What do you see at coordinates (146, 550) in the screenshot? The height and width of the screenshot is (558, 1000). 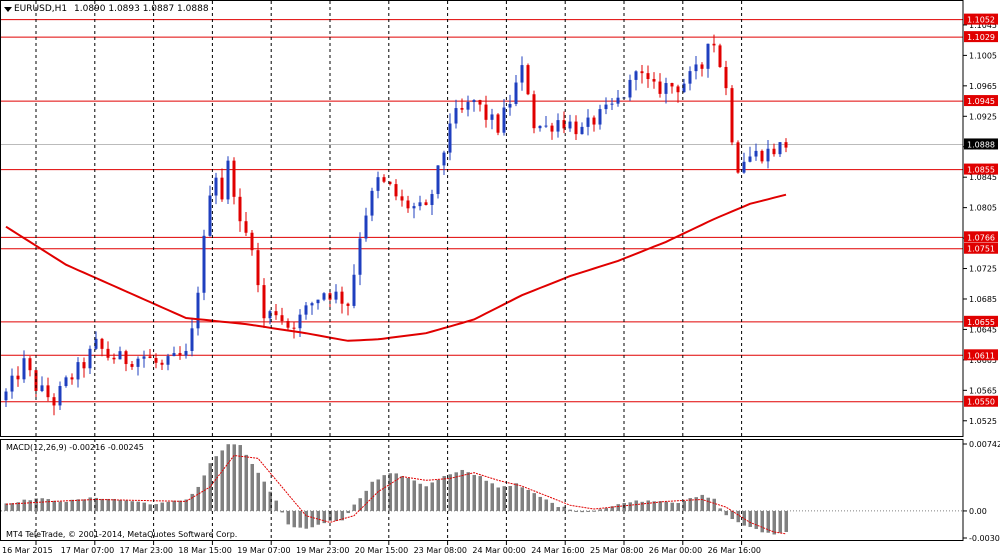 I see `time-tick-label: 17 Mar 23:00` at bounding box center [146, 550].